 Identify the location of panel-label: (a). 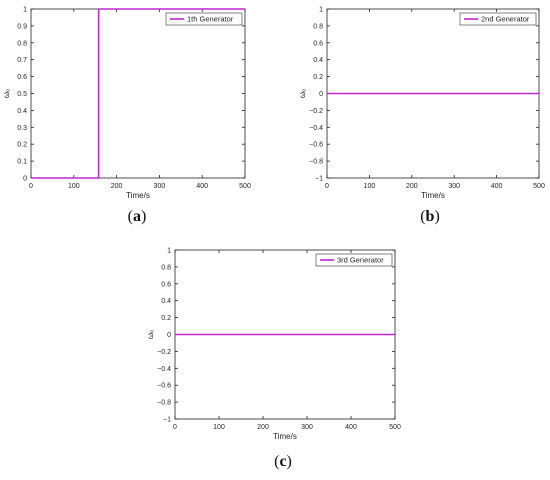
(137, 216).